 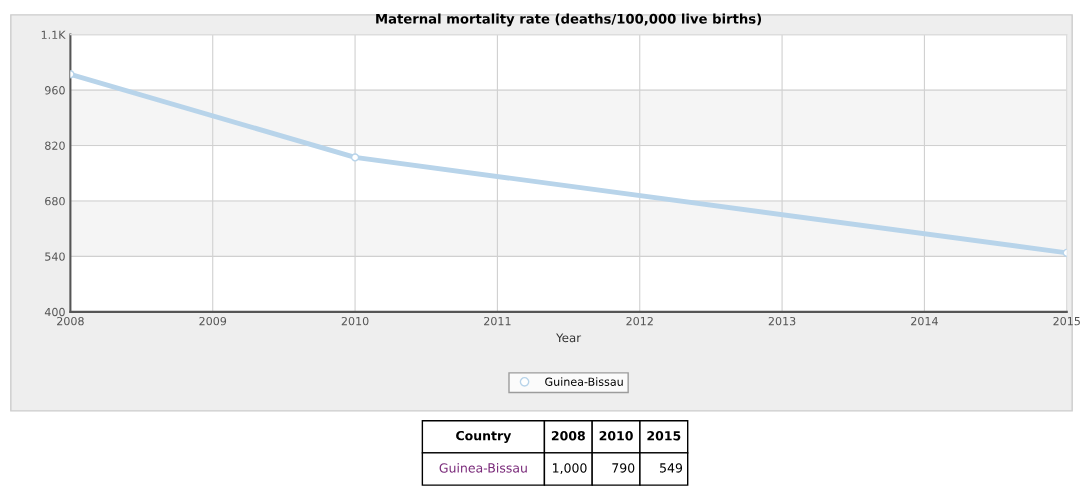 What do you see at coordinates (55, 145) in the screenshot?
I see `y-tick-label: 820` at bounding box center [55, 145].